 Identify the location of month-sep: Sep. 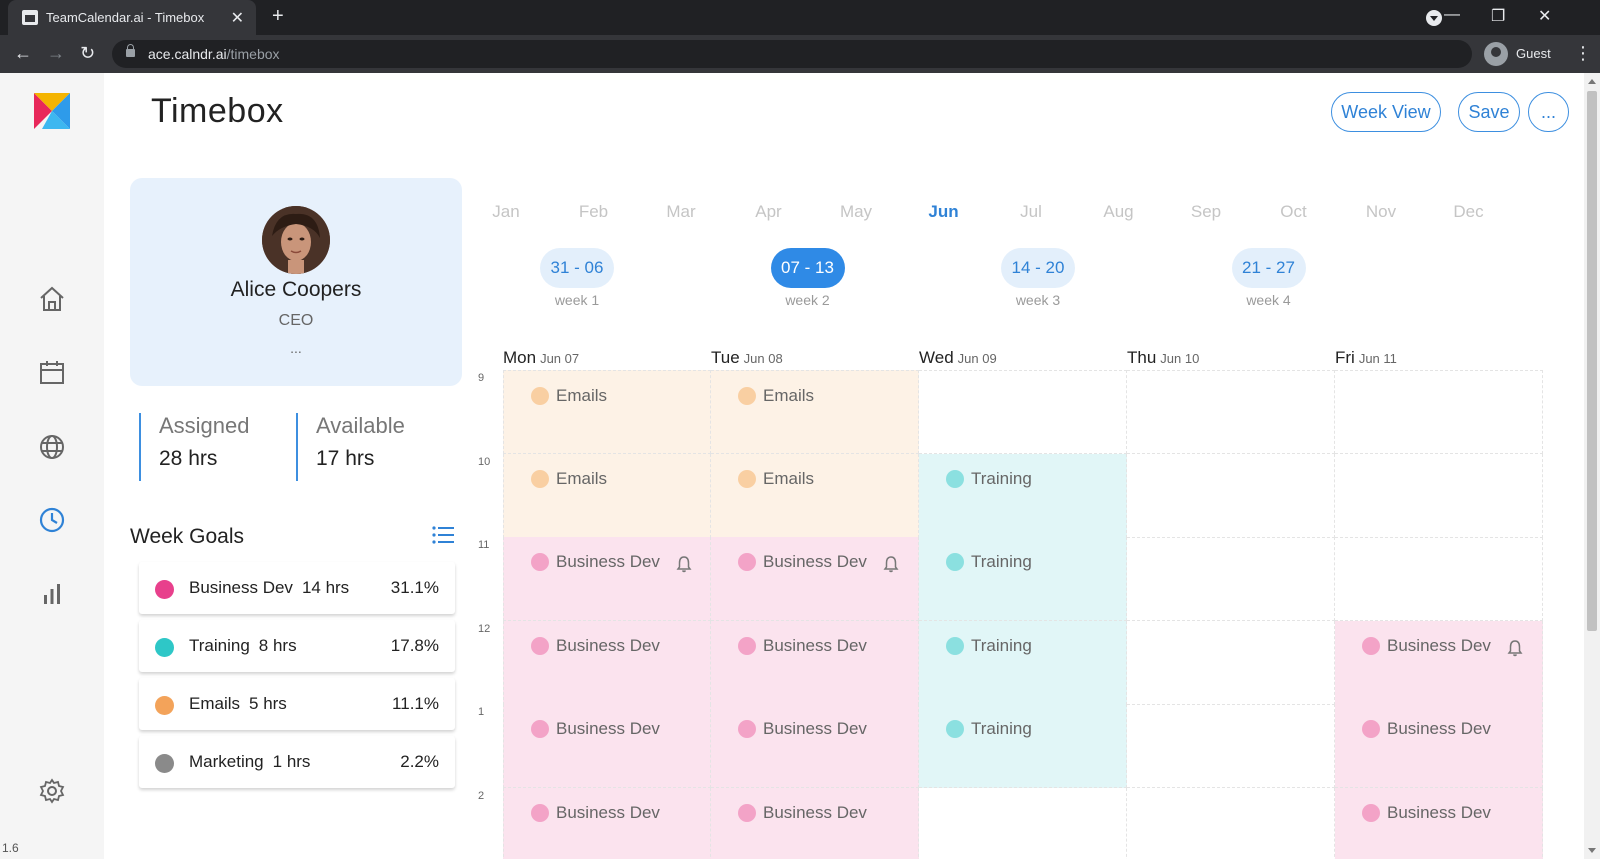
(1206, 211).